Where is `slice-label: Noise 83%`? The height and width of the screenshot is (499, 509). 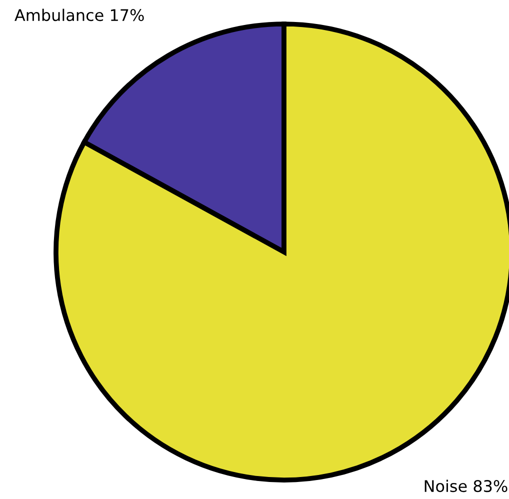
slice-label: Noise 83% is located at coordinates (466, 486).